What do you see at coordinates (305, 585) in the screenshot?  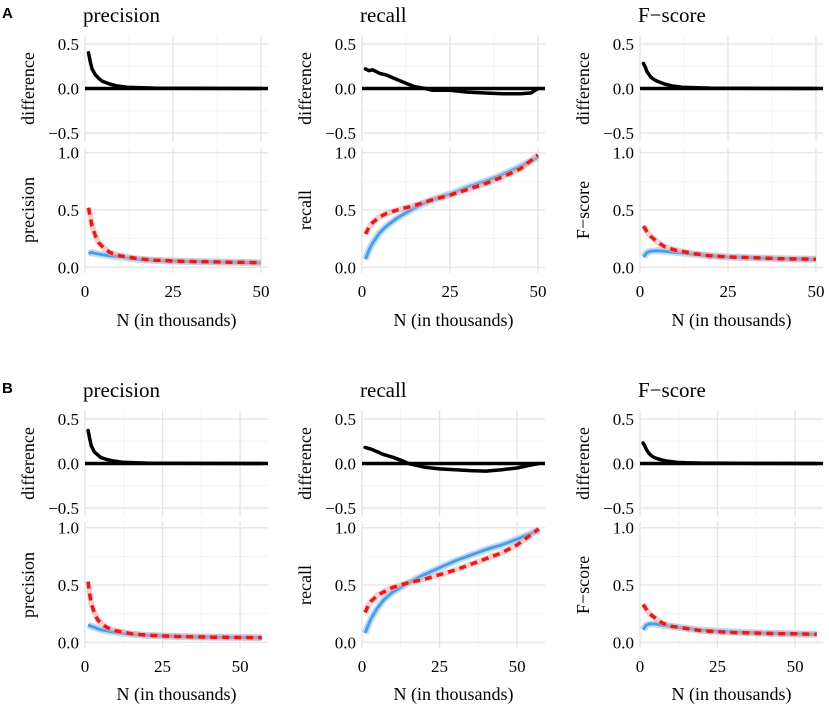 I see `y-axis-label: recall` at bounding box center [305, 585].